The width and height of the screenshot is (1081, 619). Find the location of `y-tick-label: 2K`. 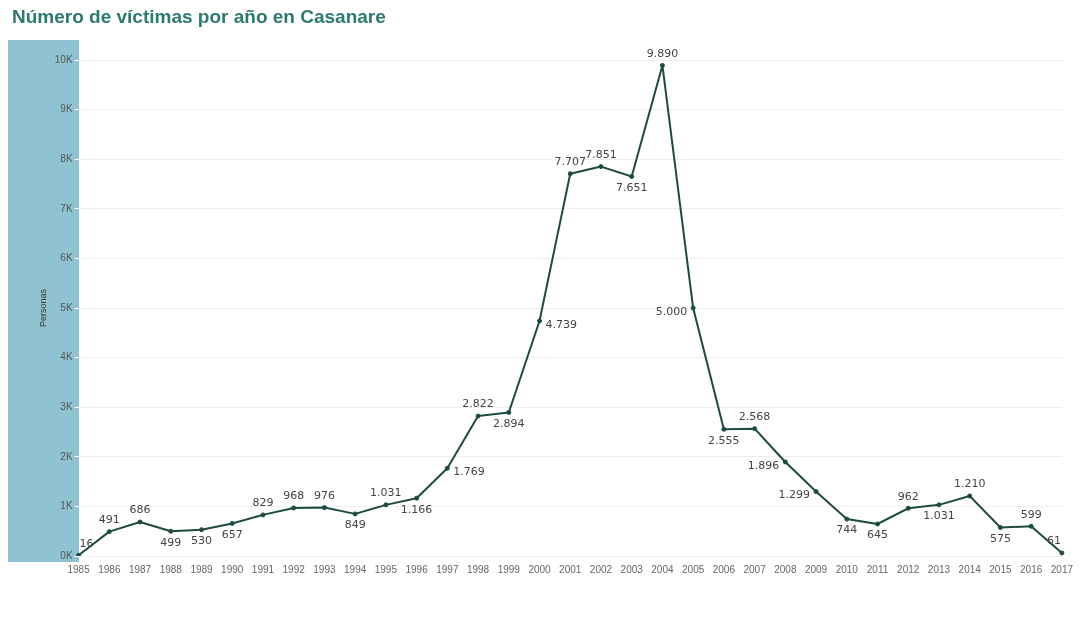

y-tick-label: 2K is located at coordinates (66, 456).